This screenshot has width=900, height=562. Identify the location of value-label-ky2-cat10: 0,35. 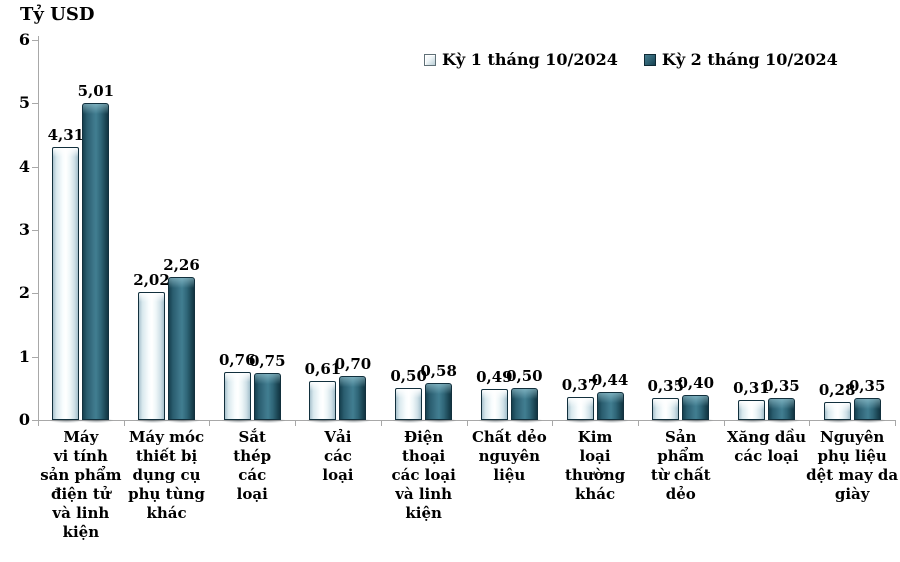
(867, 385).